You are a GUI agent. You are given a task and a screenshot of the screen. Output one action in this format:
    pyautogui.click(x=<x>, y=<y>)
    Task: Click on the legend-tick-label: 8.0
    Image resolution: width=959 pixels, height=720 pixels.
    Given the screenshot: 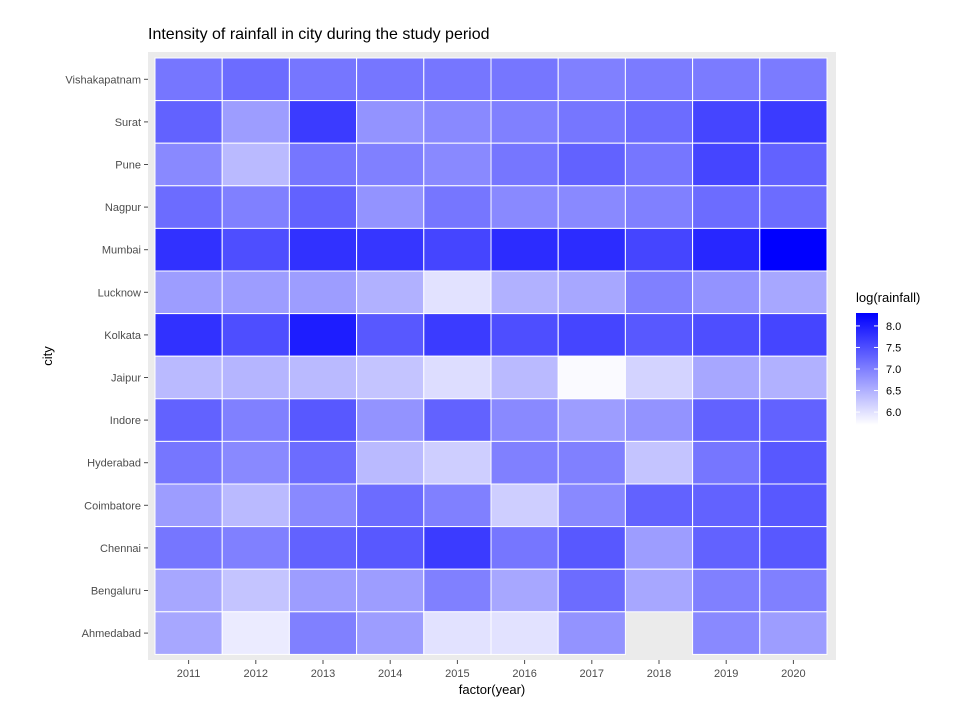 What is the action you would take?
    pyautogui.click(x=893, y=327)
    